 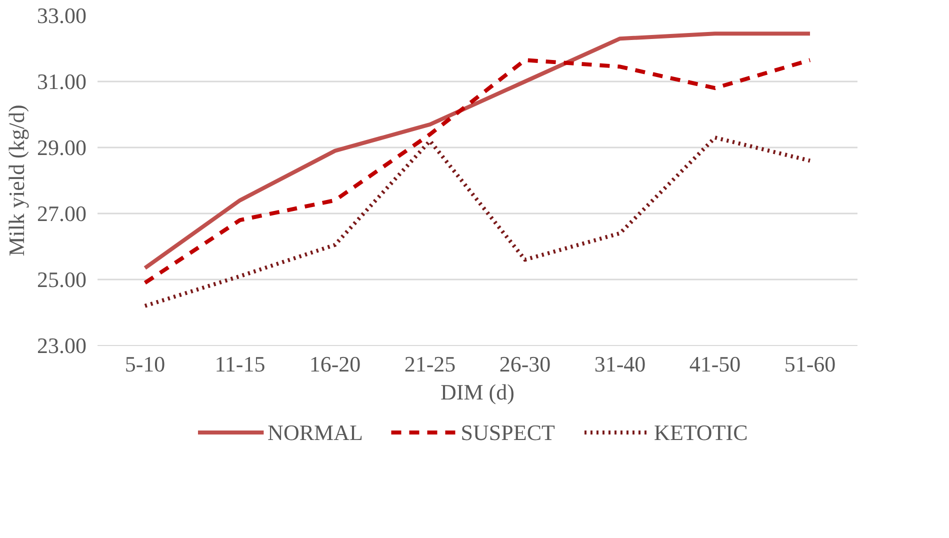 What do you see at coordinates (508, 432) in the screenshot?
I see `legend-label: SUSPECT` at bounding box center [508, 432].